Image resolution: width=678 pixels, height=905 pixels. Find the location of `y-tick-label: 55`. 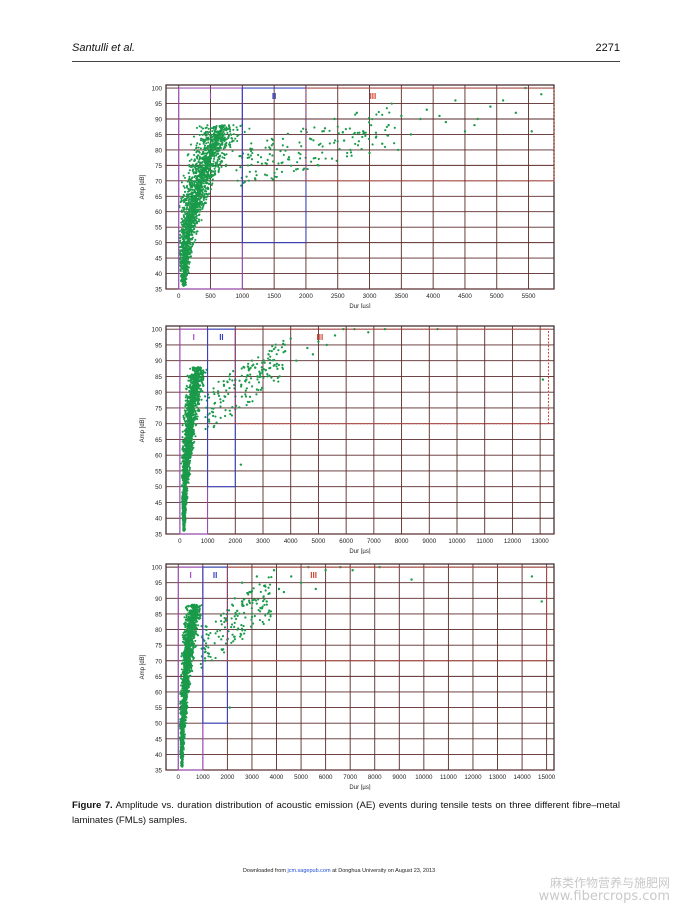

y-tick-label: 55 is located at coordinates (158, 708).